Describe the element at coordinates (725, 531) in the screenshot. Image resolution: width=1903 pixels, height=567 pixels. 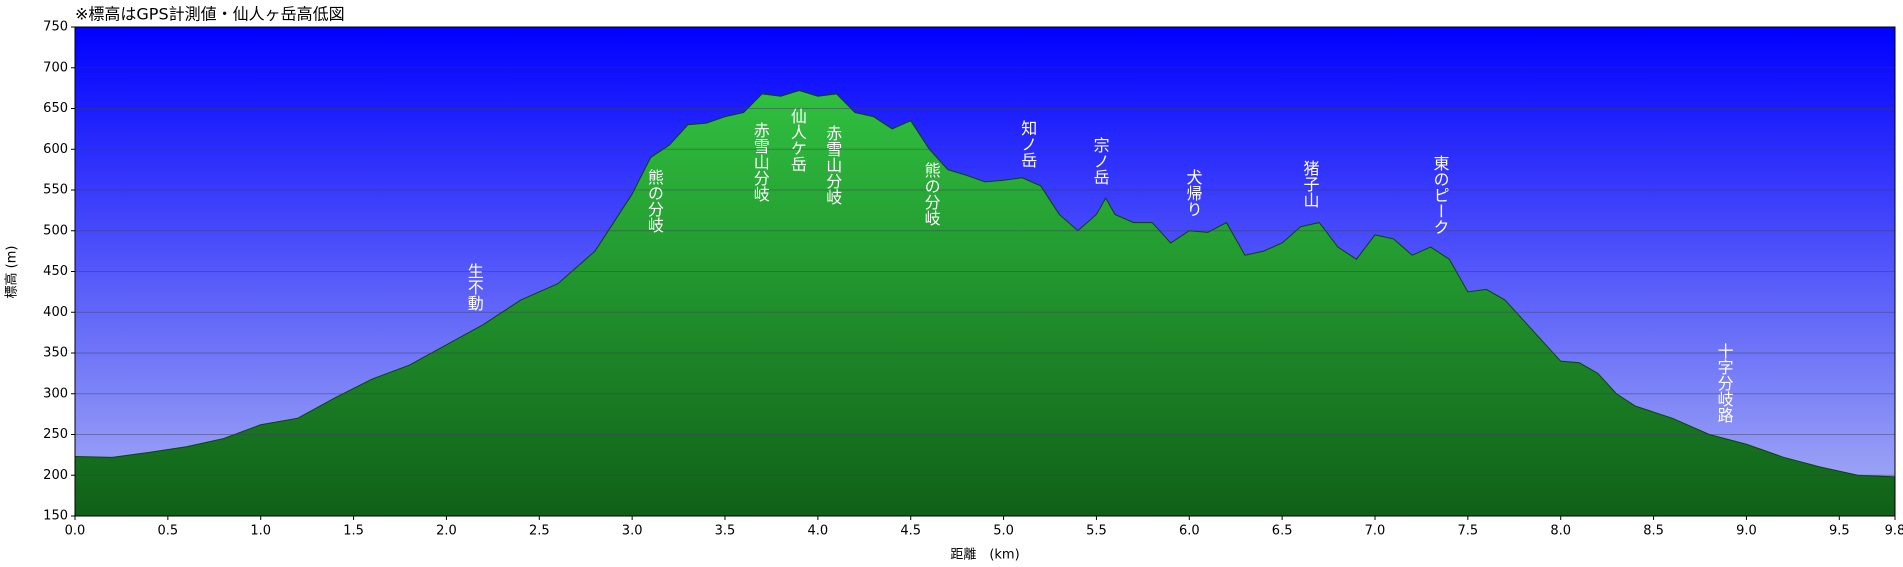
I see `x-tick-label: 3.5` at that location.